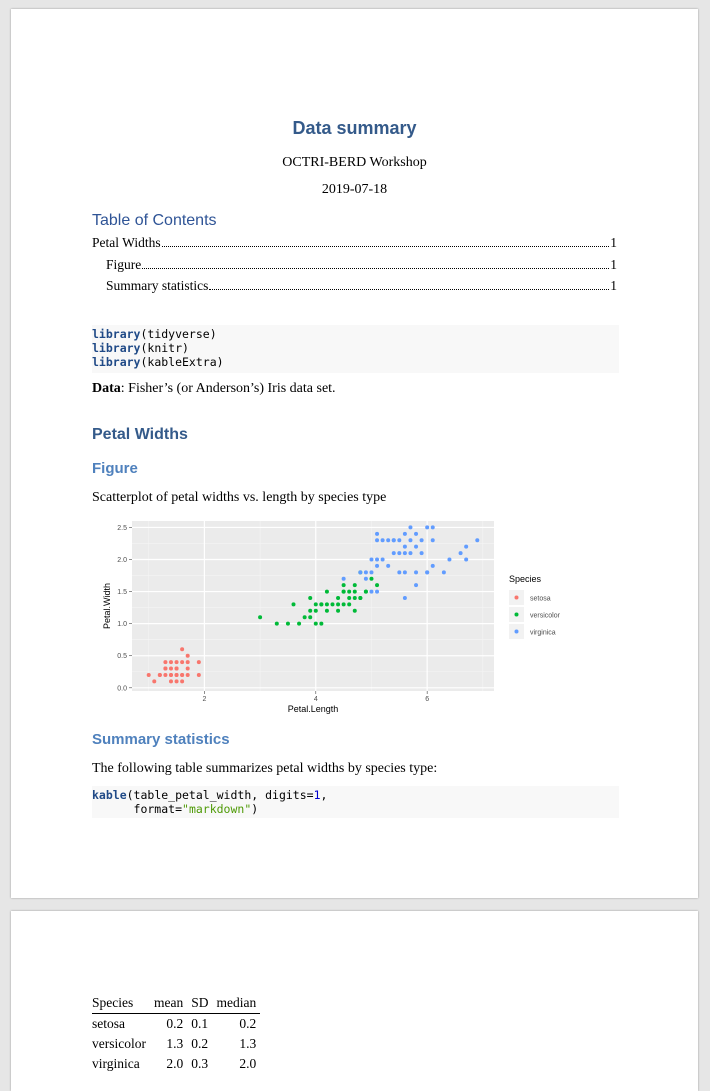 The height and width of the screenshot is (1091, 710). I want to click on column-header: median, so click(236, 1003).